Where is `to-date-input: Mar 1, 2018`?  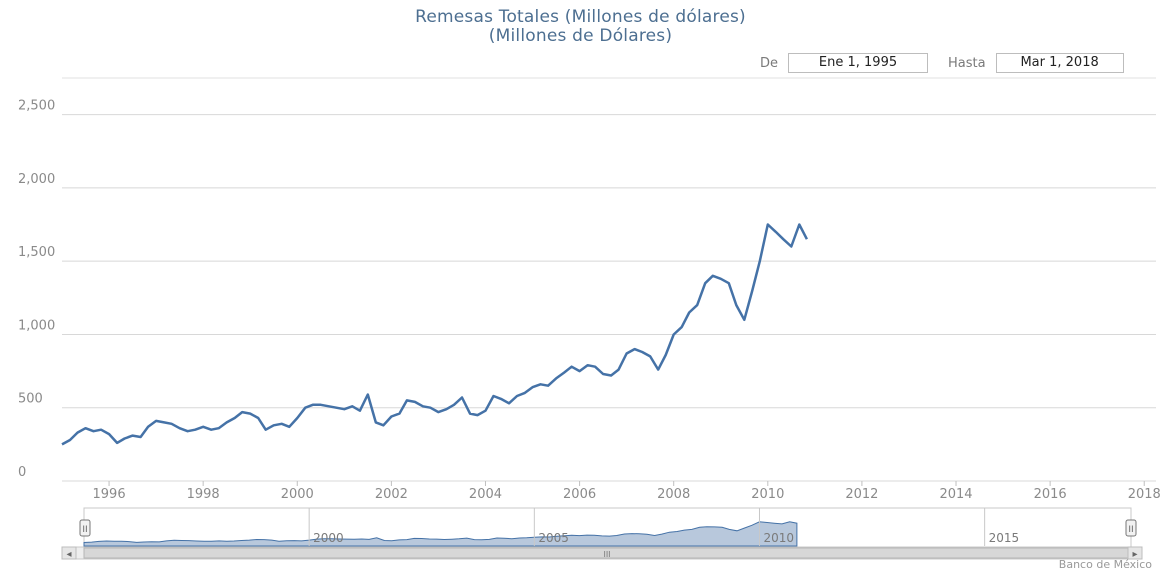 to-date-input: Mar 1, 2018 is located at coordinates (1059, 63).